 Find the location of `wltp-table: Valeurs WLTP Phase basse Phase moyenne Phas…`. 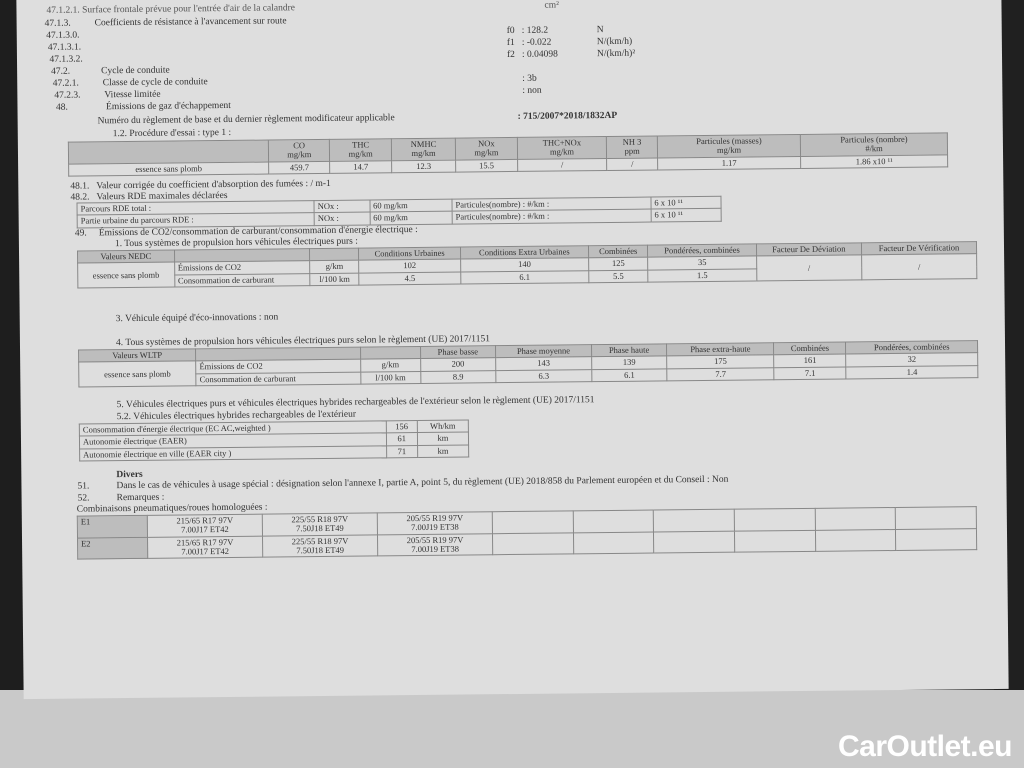

wltp-table: Valeurs WLTP Phase basse Phase moyenne Phas… is located at coordinates (528, 364).